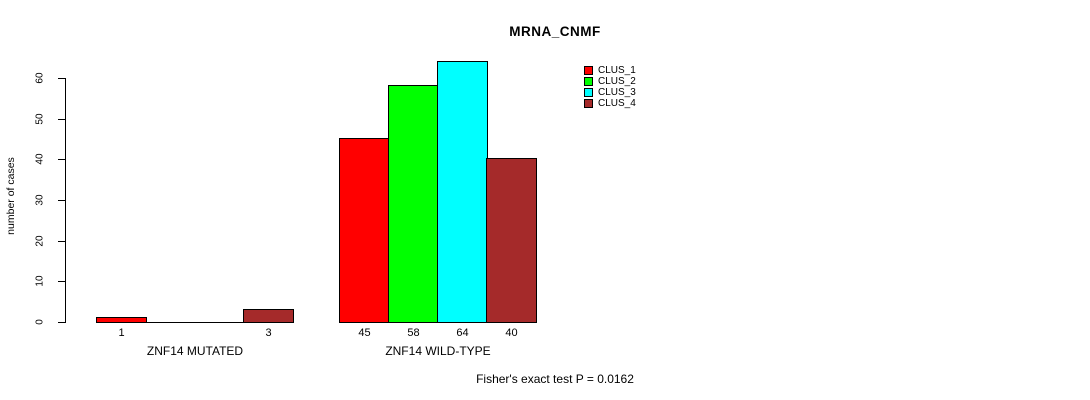 The width and height of the screenshot is (1090, 400). Describe the element at coordinates (268, 333) in the screenshot. I see `bar-value-label: 3` at that location.